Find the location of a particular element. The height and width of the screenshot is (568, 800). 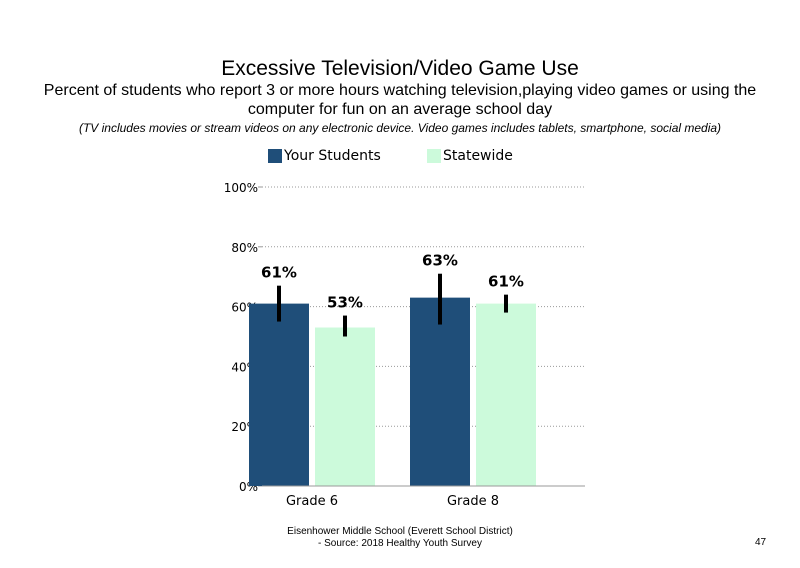

data-label: 53% is located at coordinates (345, 303).